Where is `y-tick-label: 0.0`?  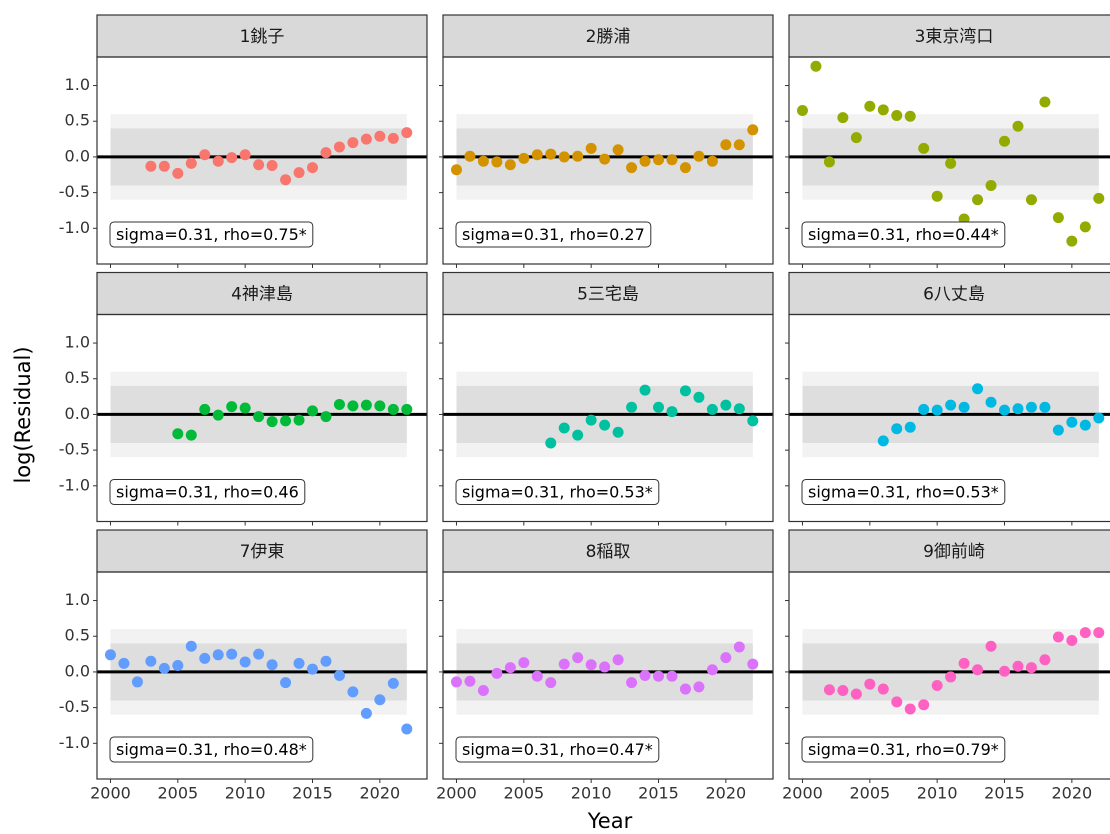 y-tick-label: 0.0 is located at coordinates (77, 670).